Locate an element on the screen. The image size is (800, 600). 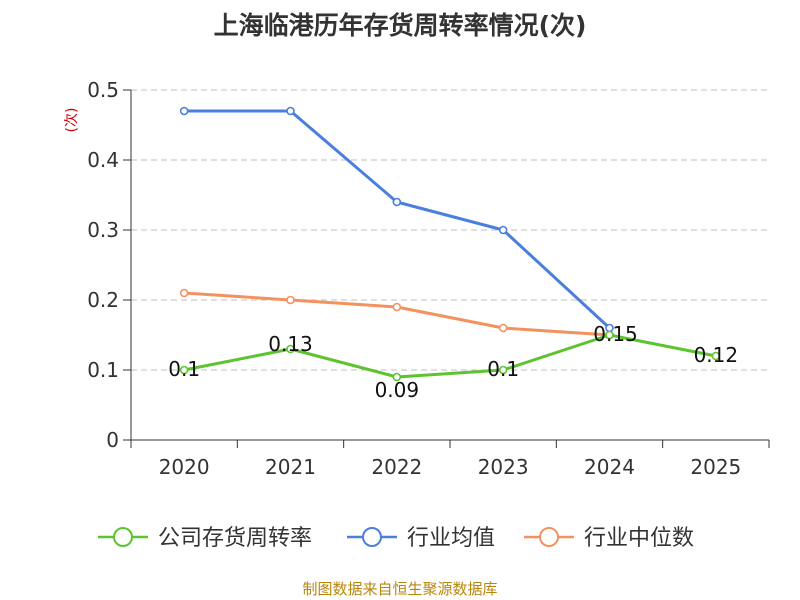
series-0-point-2025 is located at coordinates (716, 356).